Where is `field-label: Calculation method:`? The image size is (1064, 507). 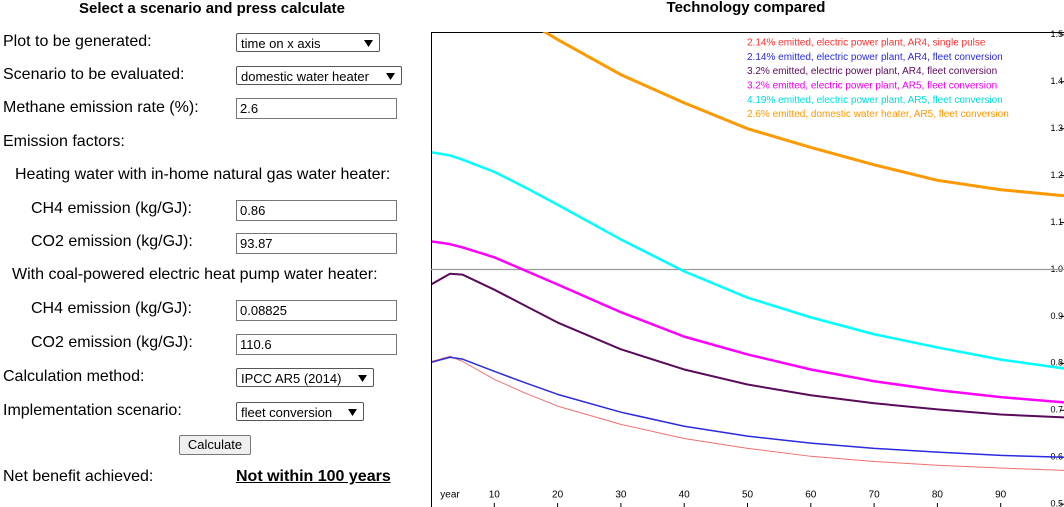 field-label: Calculation method: is located at coordinates (74, 376).